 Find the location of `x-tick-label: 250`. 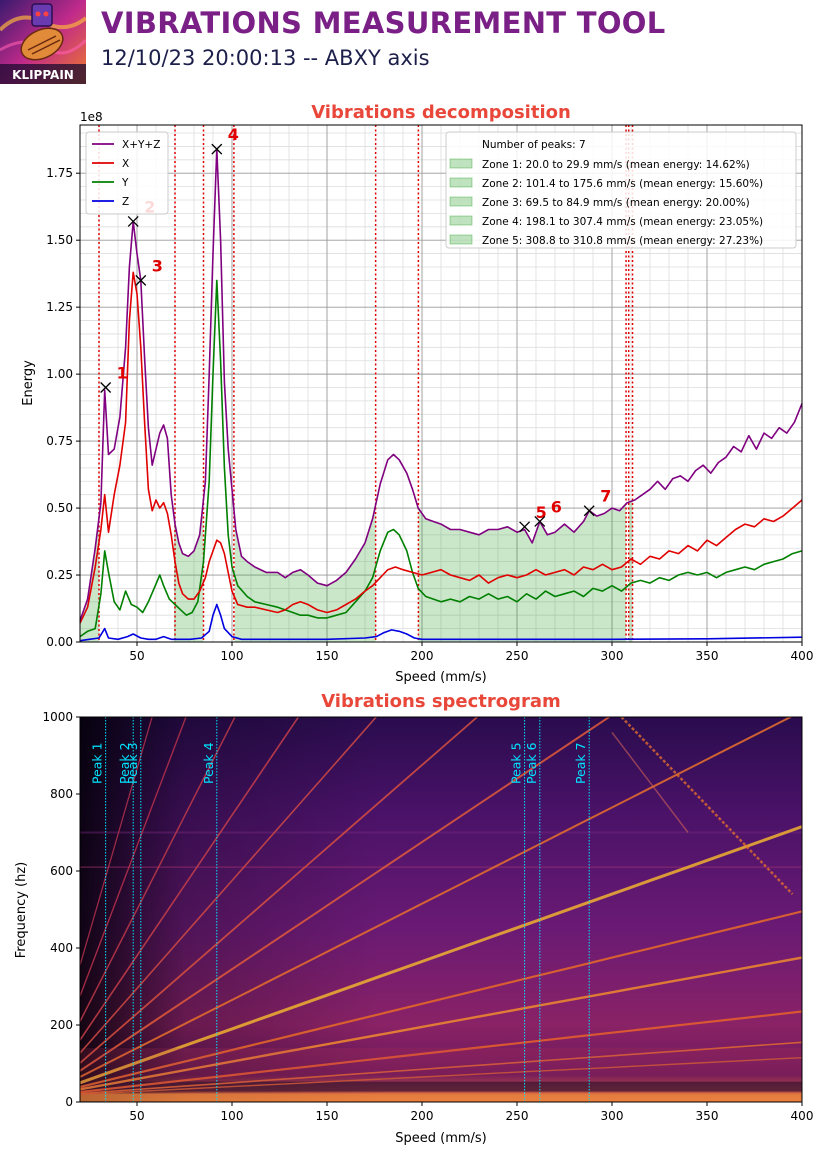

x-tick-label: 250 is located at coordinates (517, 1116).